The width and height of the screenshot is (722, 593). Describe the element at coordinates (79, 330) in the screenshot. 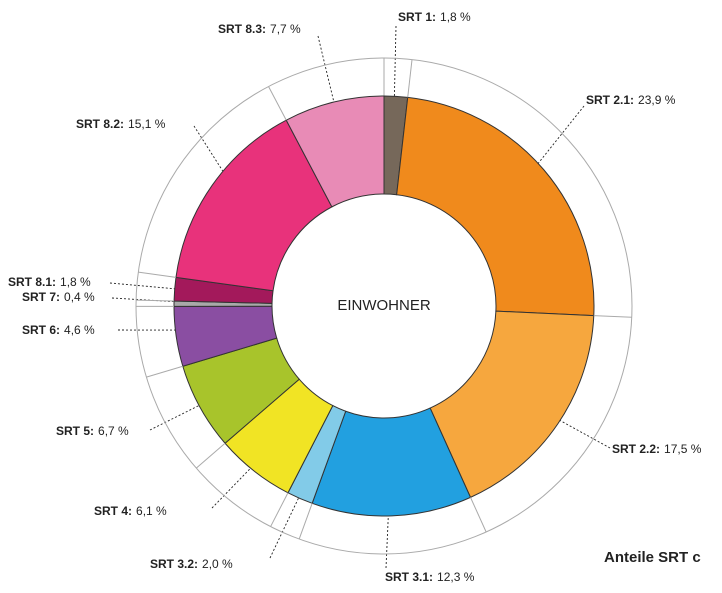

I see `segment-value: 4,6 %` at that location.